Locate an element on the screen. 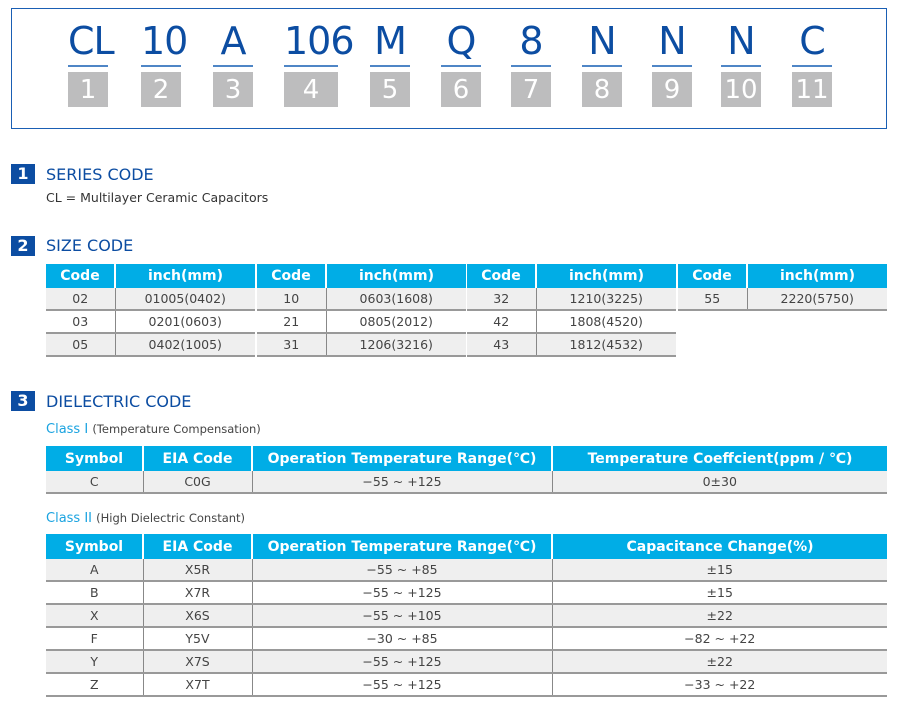  section-title: DIELECTRIC CODE is located at coordinates (119, 401).